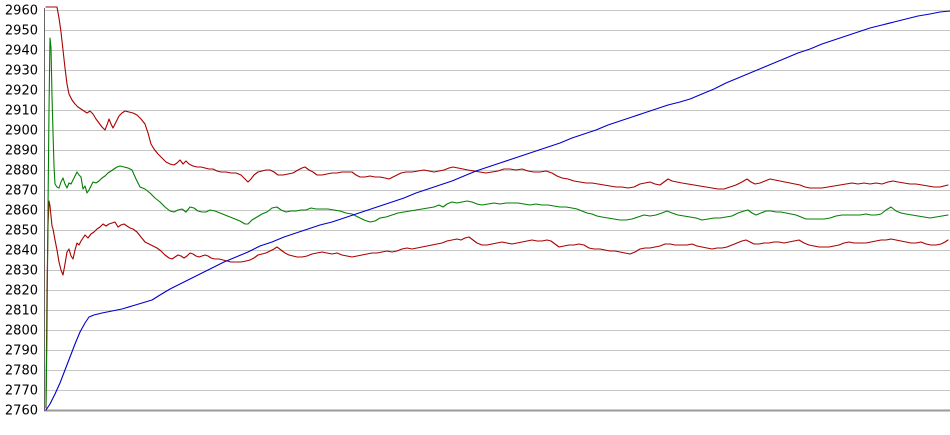  What do you see at coordinates (21, 291) in the screenshot?
I see `y-axis-tick-label: 2820` at bounding box center [21, 291].